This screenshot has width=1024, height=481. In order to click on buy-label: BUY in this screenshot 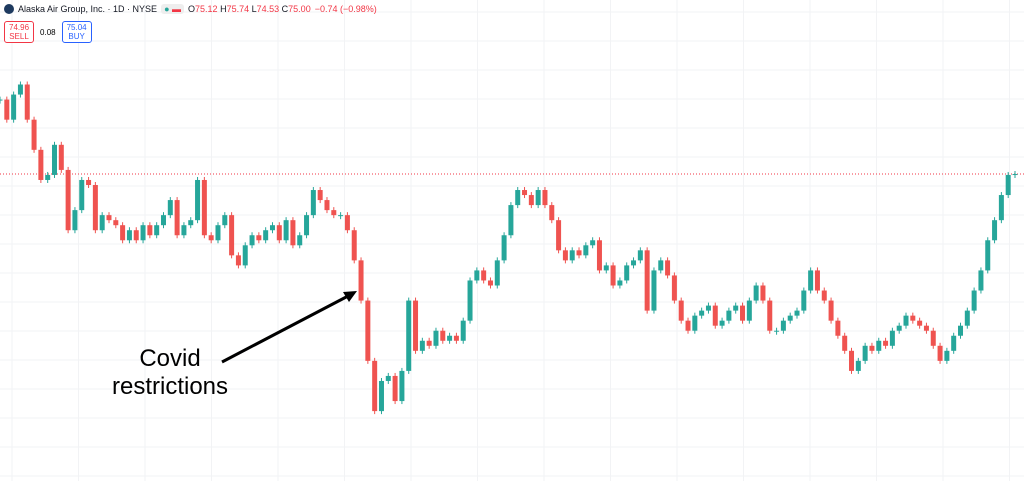, I will do `click(76, 36)`.